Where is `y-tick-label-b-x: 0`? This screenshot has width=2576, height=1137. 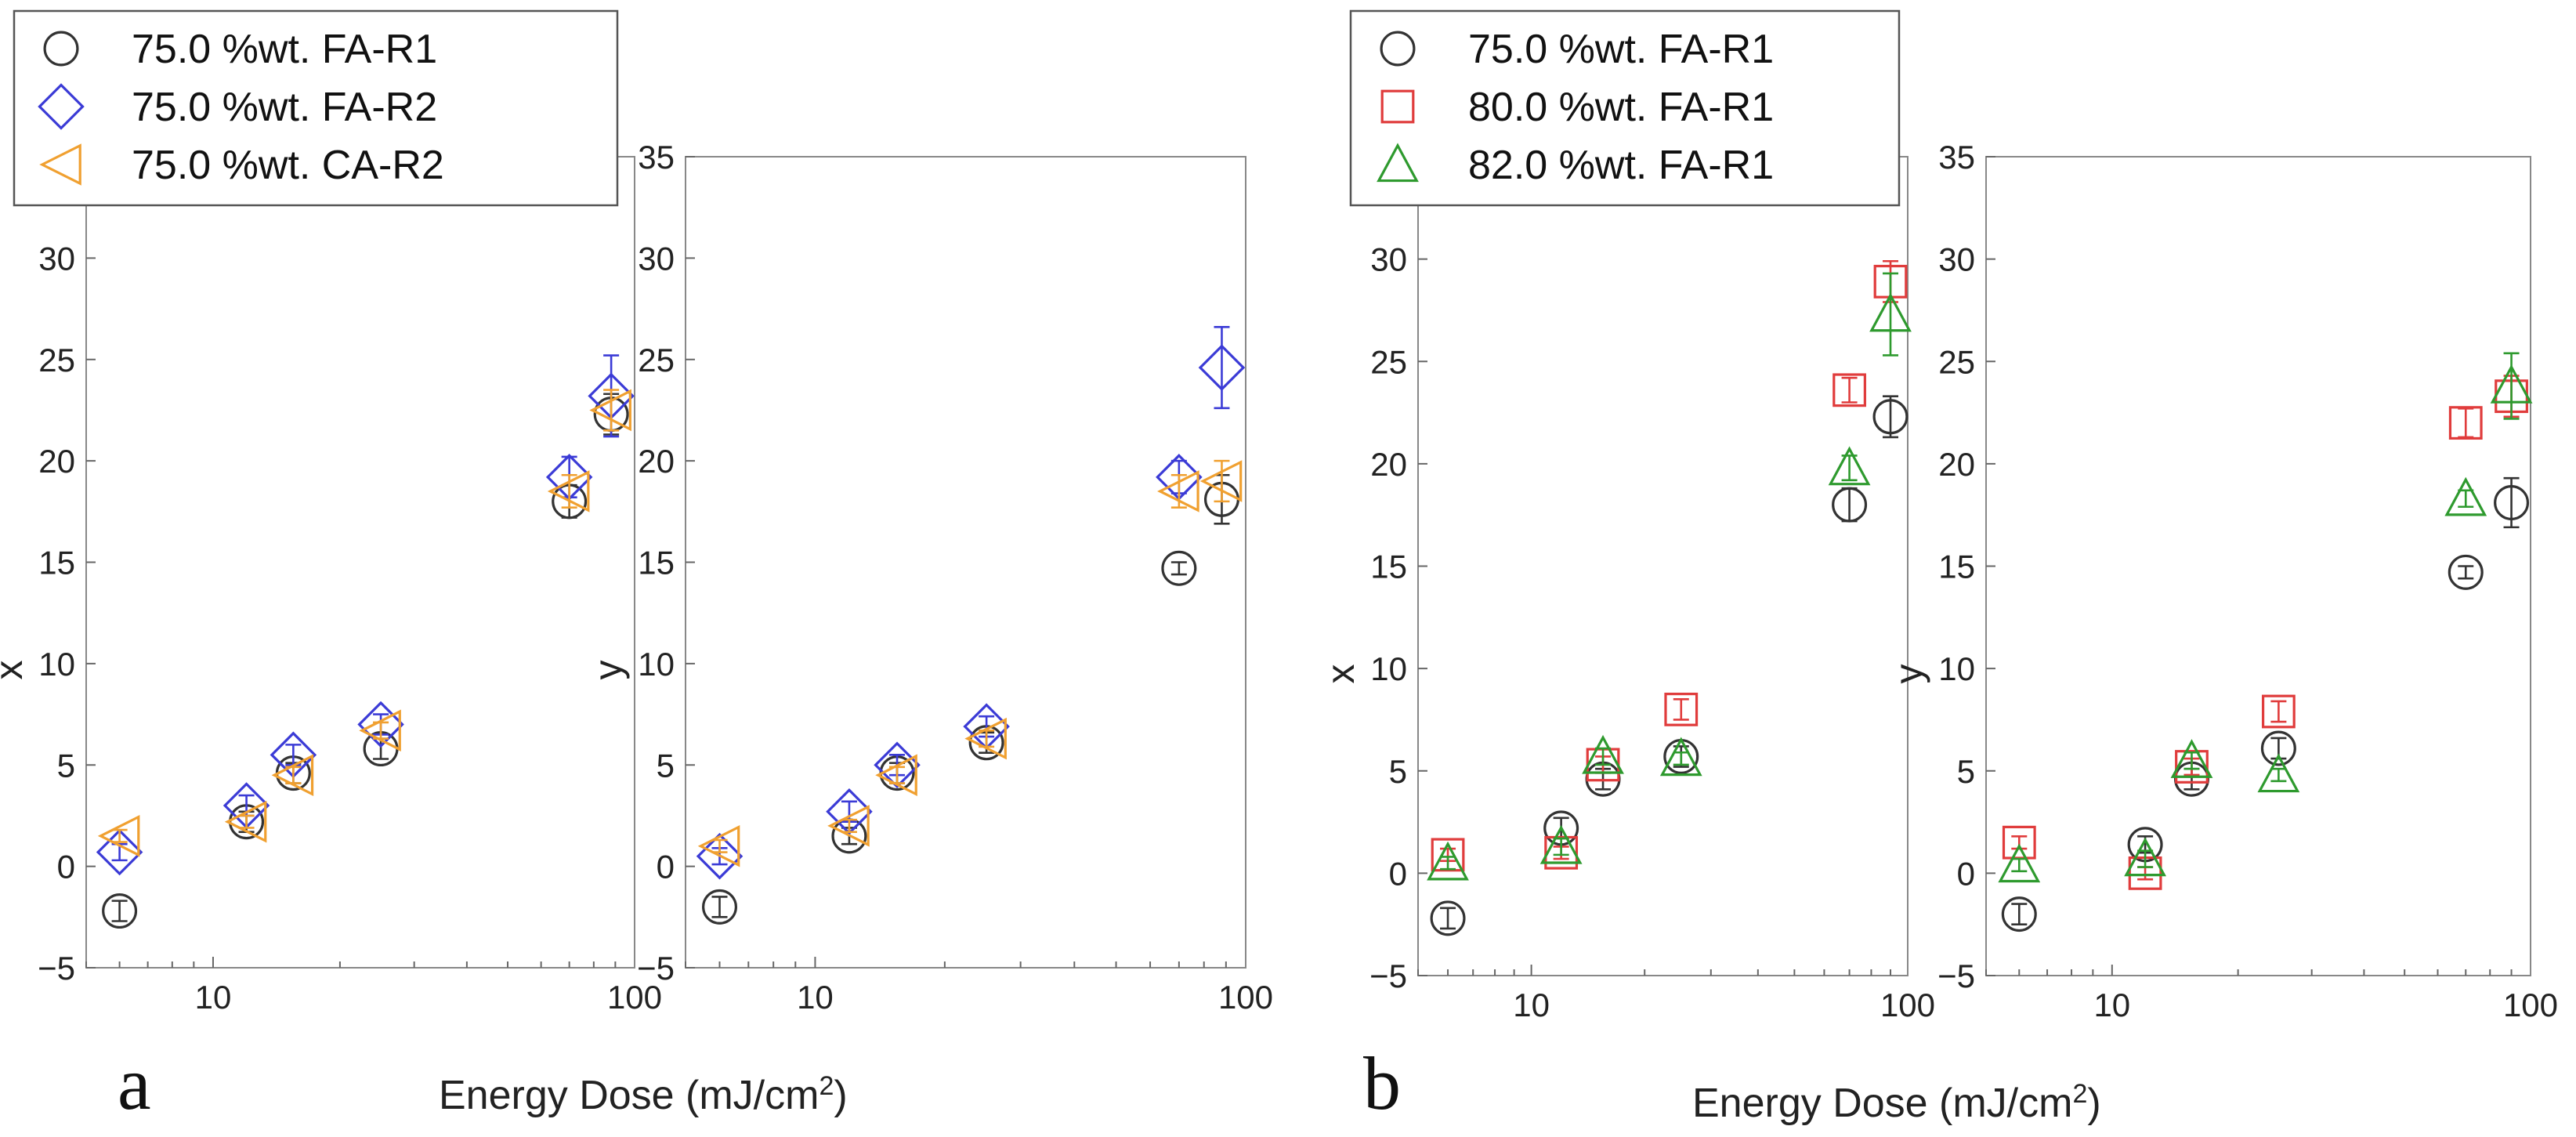
y-tick-label-b-x: 0 is located at coordinates (1398, 873).